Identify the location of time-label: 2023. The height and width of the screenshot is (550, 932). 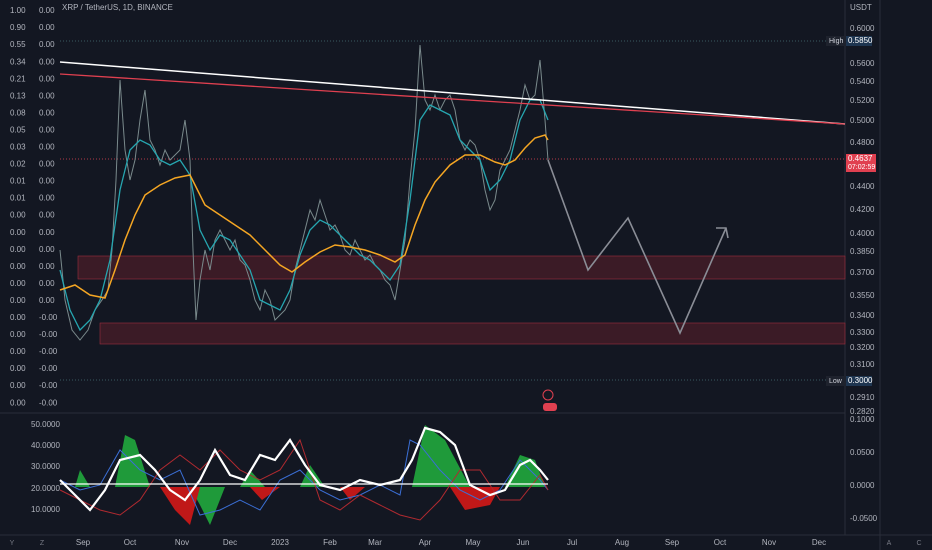
(280, 542).